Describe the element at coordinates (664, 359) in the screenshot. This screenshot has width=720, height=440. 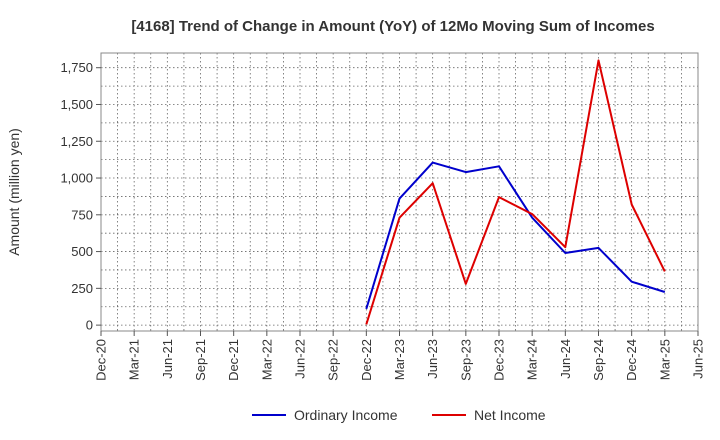
I see `x-tick-label: Mar-25` at that location.